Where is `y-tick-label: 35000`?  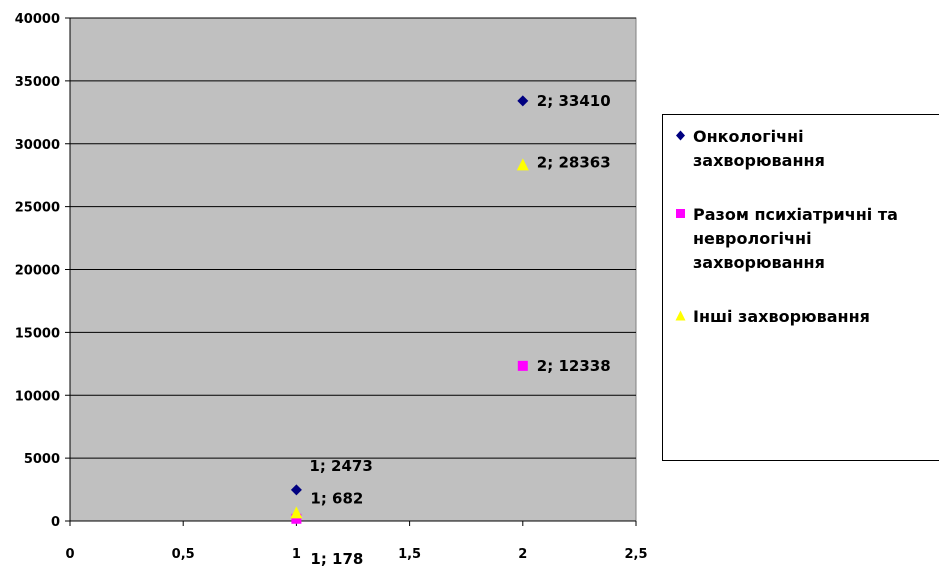 y-tick-label: 35000 is located at coordinates (37, 82).